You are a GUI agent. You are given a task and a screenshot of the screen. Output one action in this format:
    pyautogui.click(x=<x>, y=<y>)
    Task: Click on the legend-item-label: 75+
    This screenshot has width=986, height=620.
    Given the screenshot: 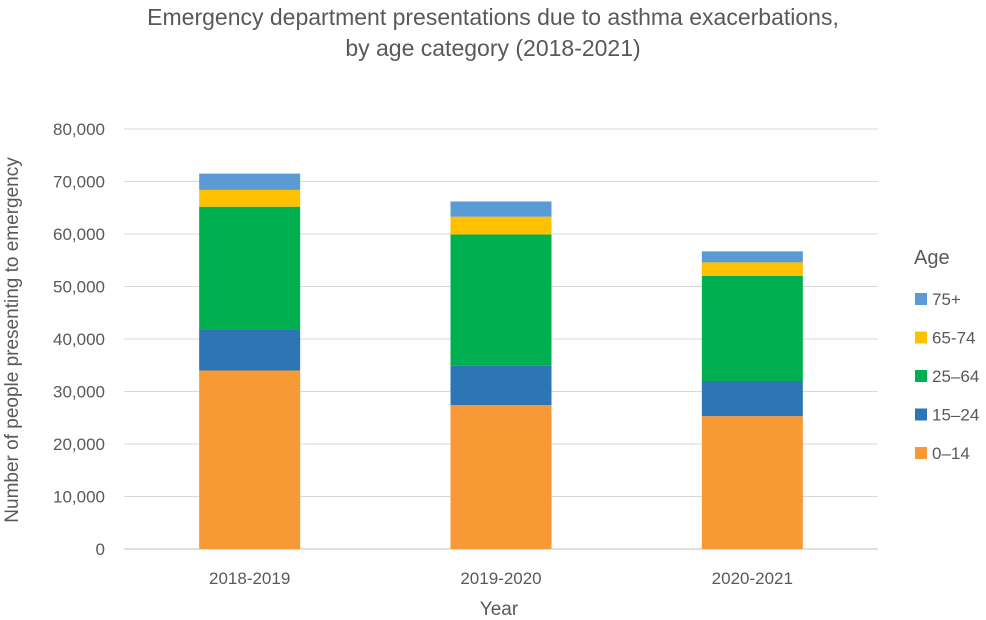 What is the action you would take?
    pyautogui.click(x=946, y=299)
    